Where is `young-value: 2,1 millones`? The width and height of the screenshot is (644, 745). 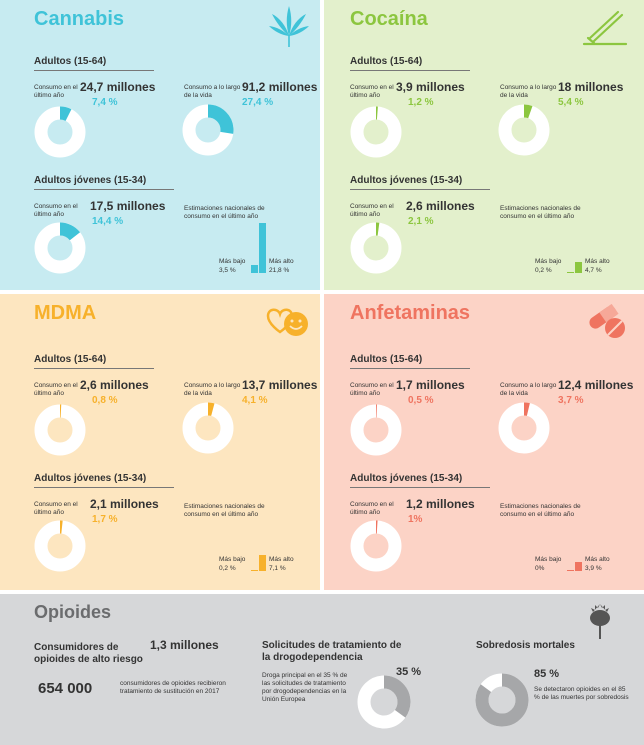 young-value: 2,1 millones is located at coordinates (124, 504).